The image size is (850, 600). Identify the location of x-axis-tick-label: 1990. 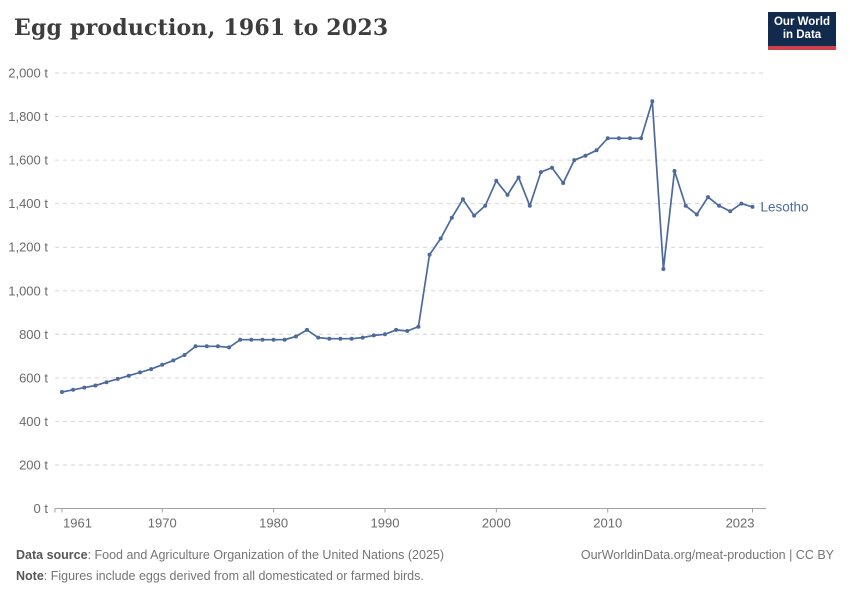
(385, 523).